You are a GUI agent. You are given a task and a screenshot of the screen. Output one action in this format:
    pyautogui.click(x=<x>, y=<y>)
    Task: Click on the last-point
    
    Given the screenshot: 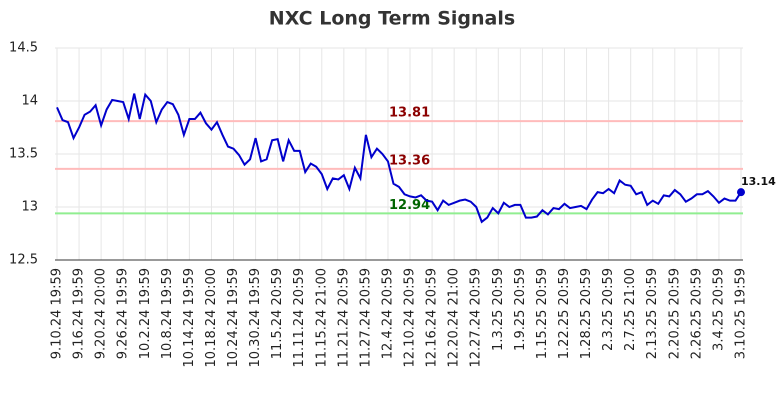 What is the action you would take?
    pyautogui.click(x=741, y=192)
    